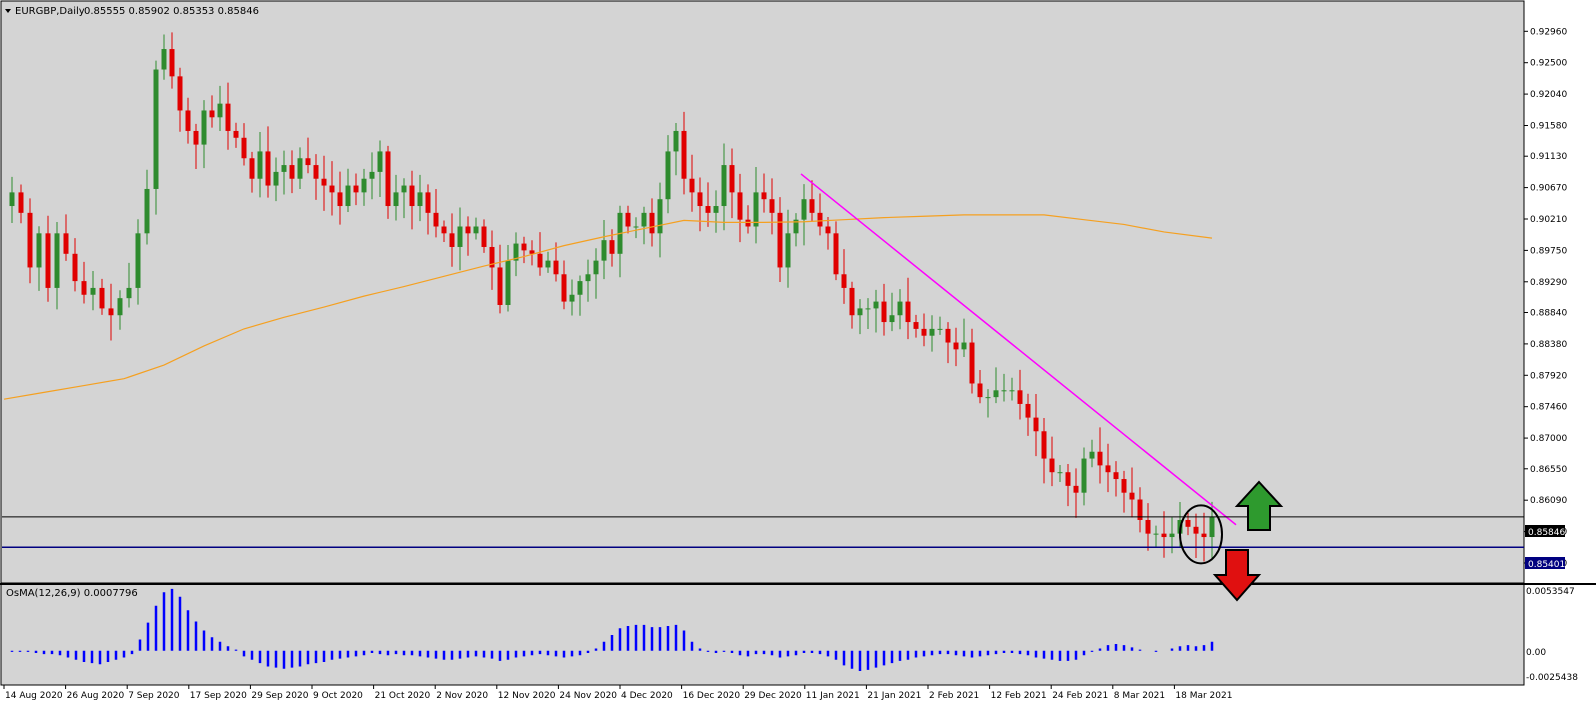  Describe the element at coordinates (954, 696) in the screenshot. I see `time-tick-label: 2 Feb 2021` at that location.